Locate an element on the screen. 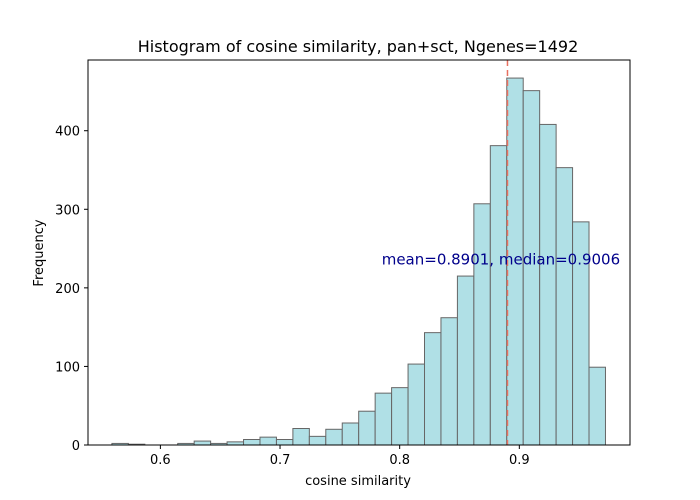 Image resolution: width=700 pixels, height=500 pixels. x-axis-ticks: 0.6 0.7 0.8 0.9 is located at coordinates (340, 456).